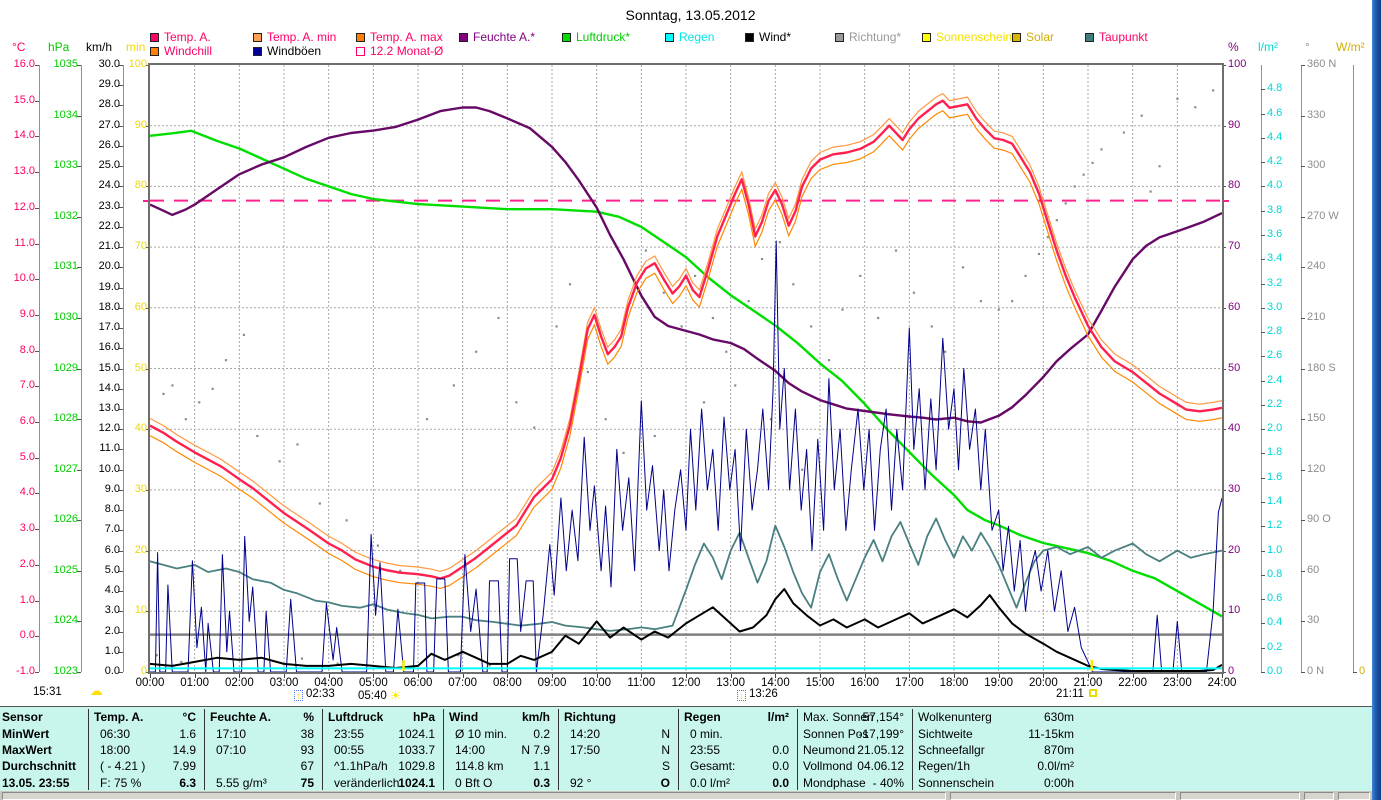 The width and height of the screenshot is (1381, 800). What do you see at coordinates (836, 734) in the screenshot?
I see `table-info-text: Sonnen Pos` at bounding box center [836, 734].